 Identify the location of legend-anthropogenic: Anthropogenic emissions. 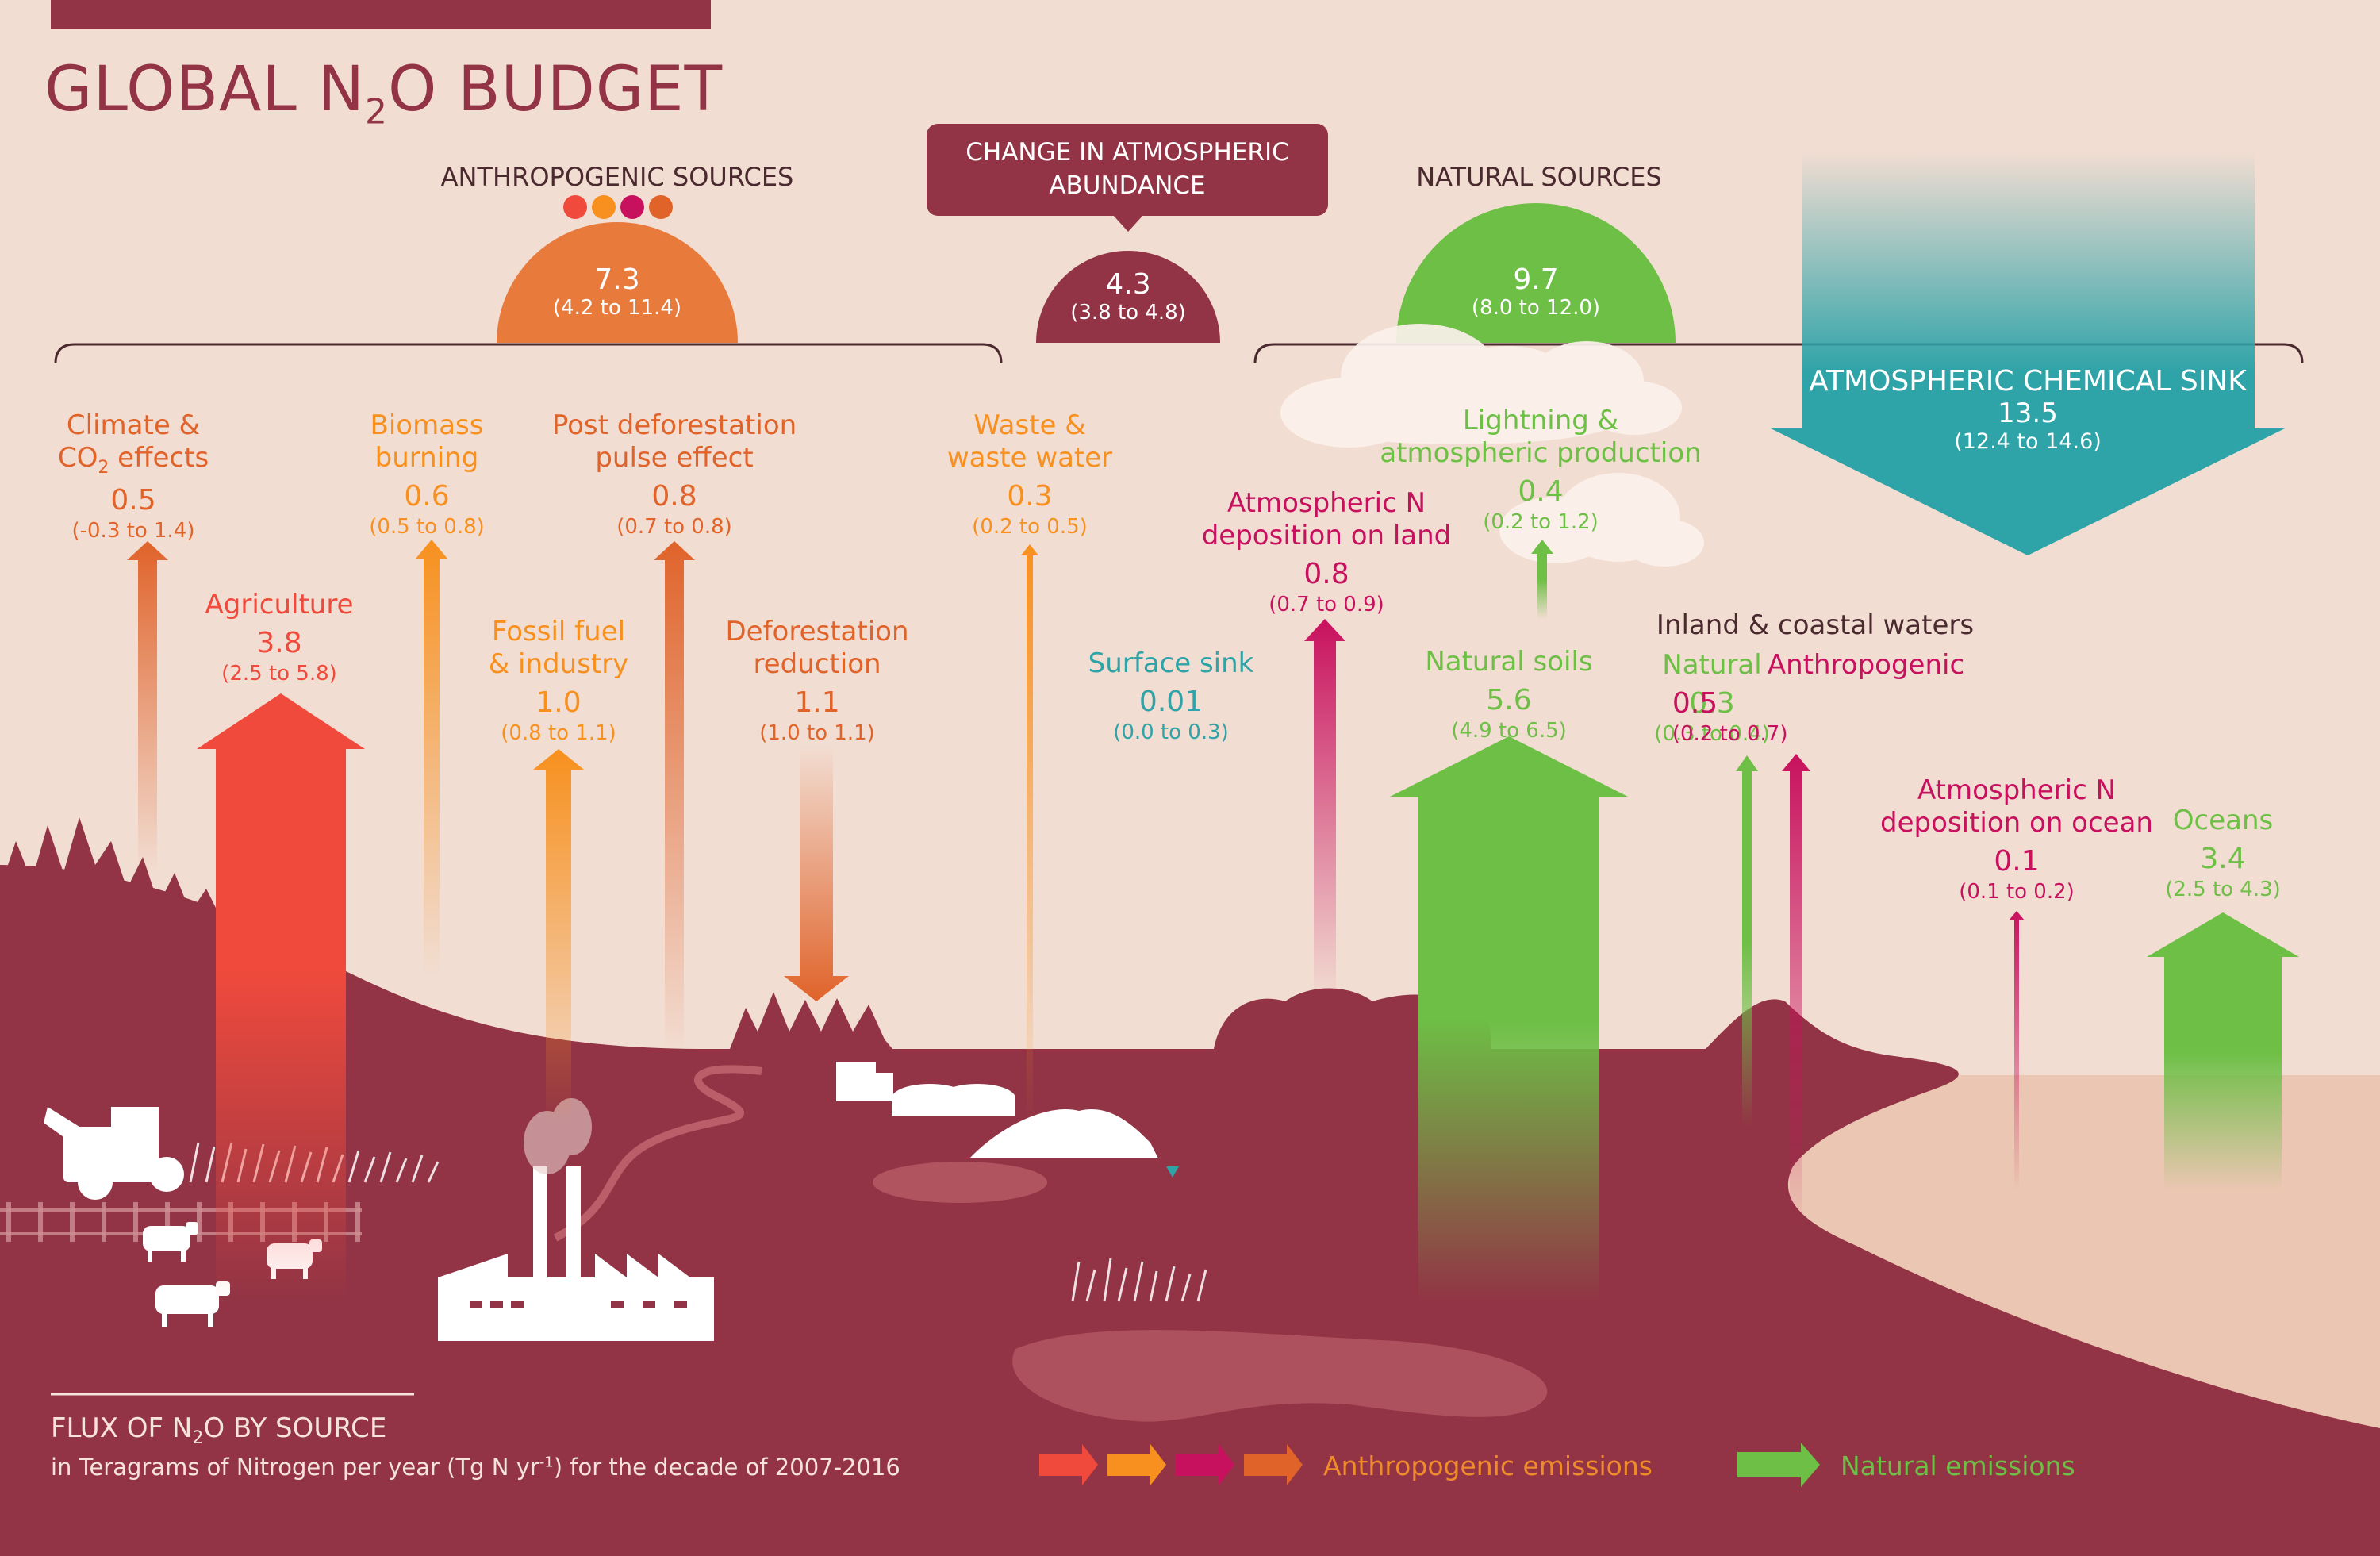
(1488, 1466).